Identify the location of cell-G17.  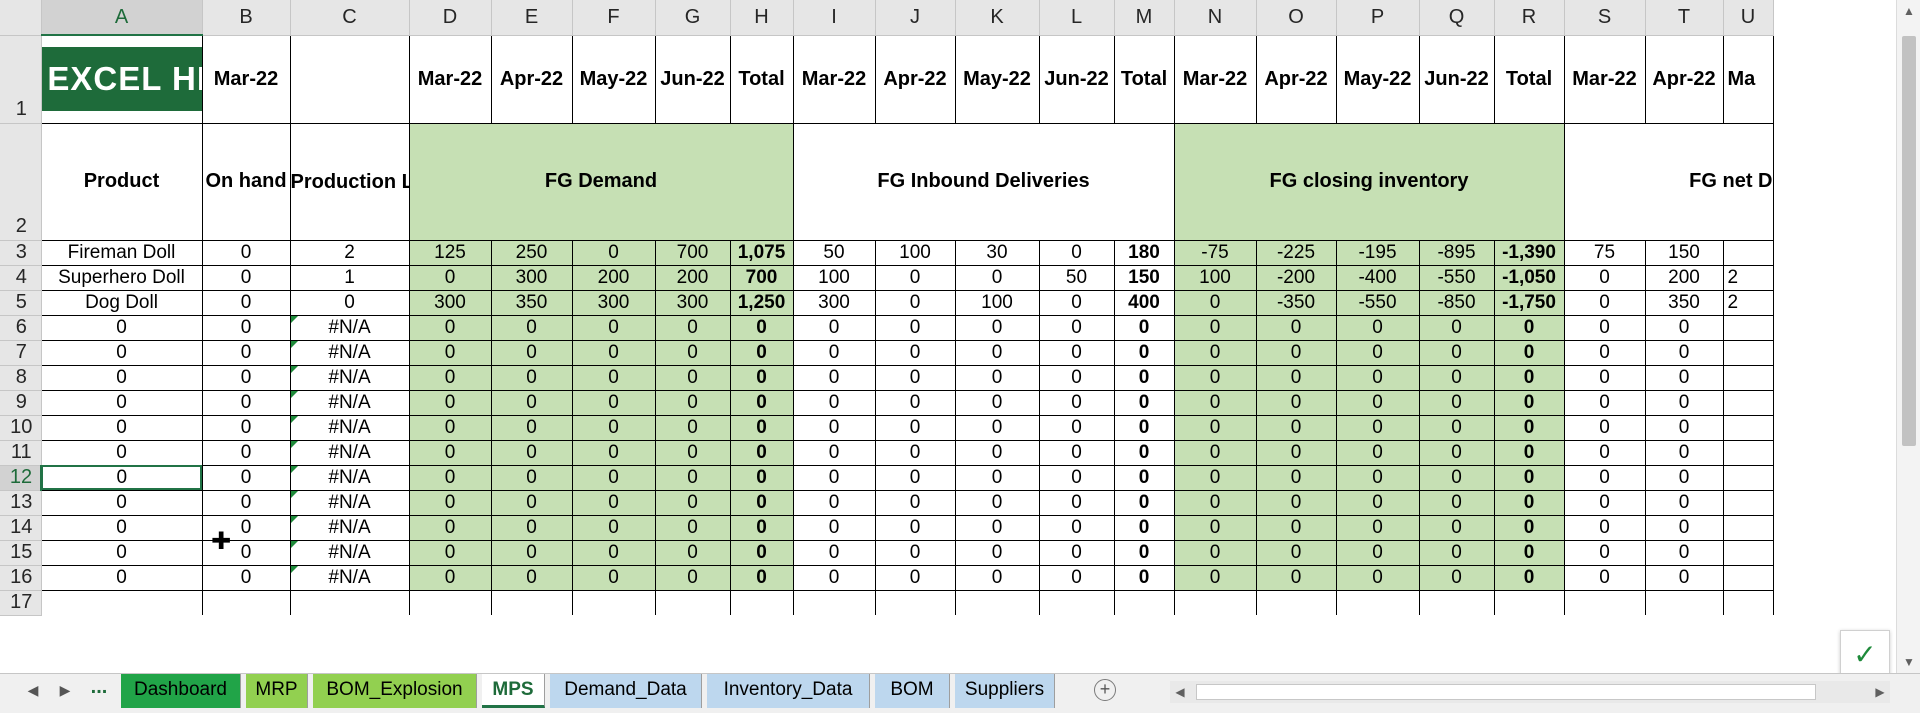
(692, 602).